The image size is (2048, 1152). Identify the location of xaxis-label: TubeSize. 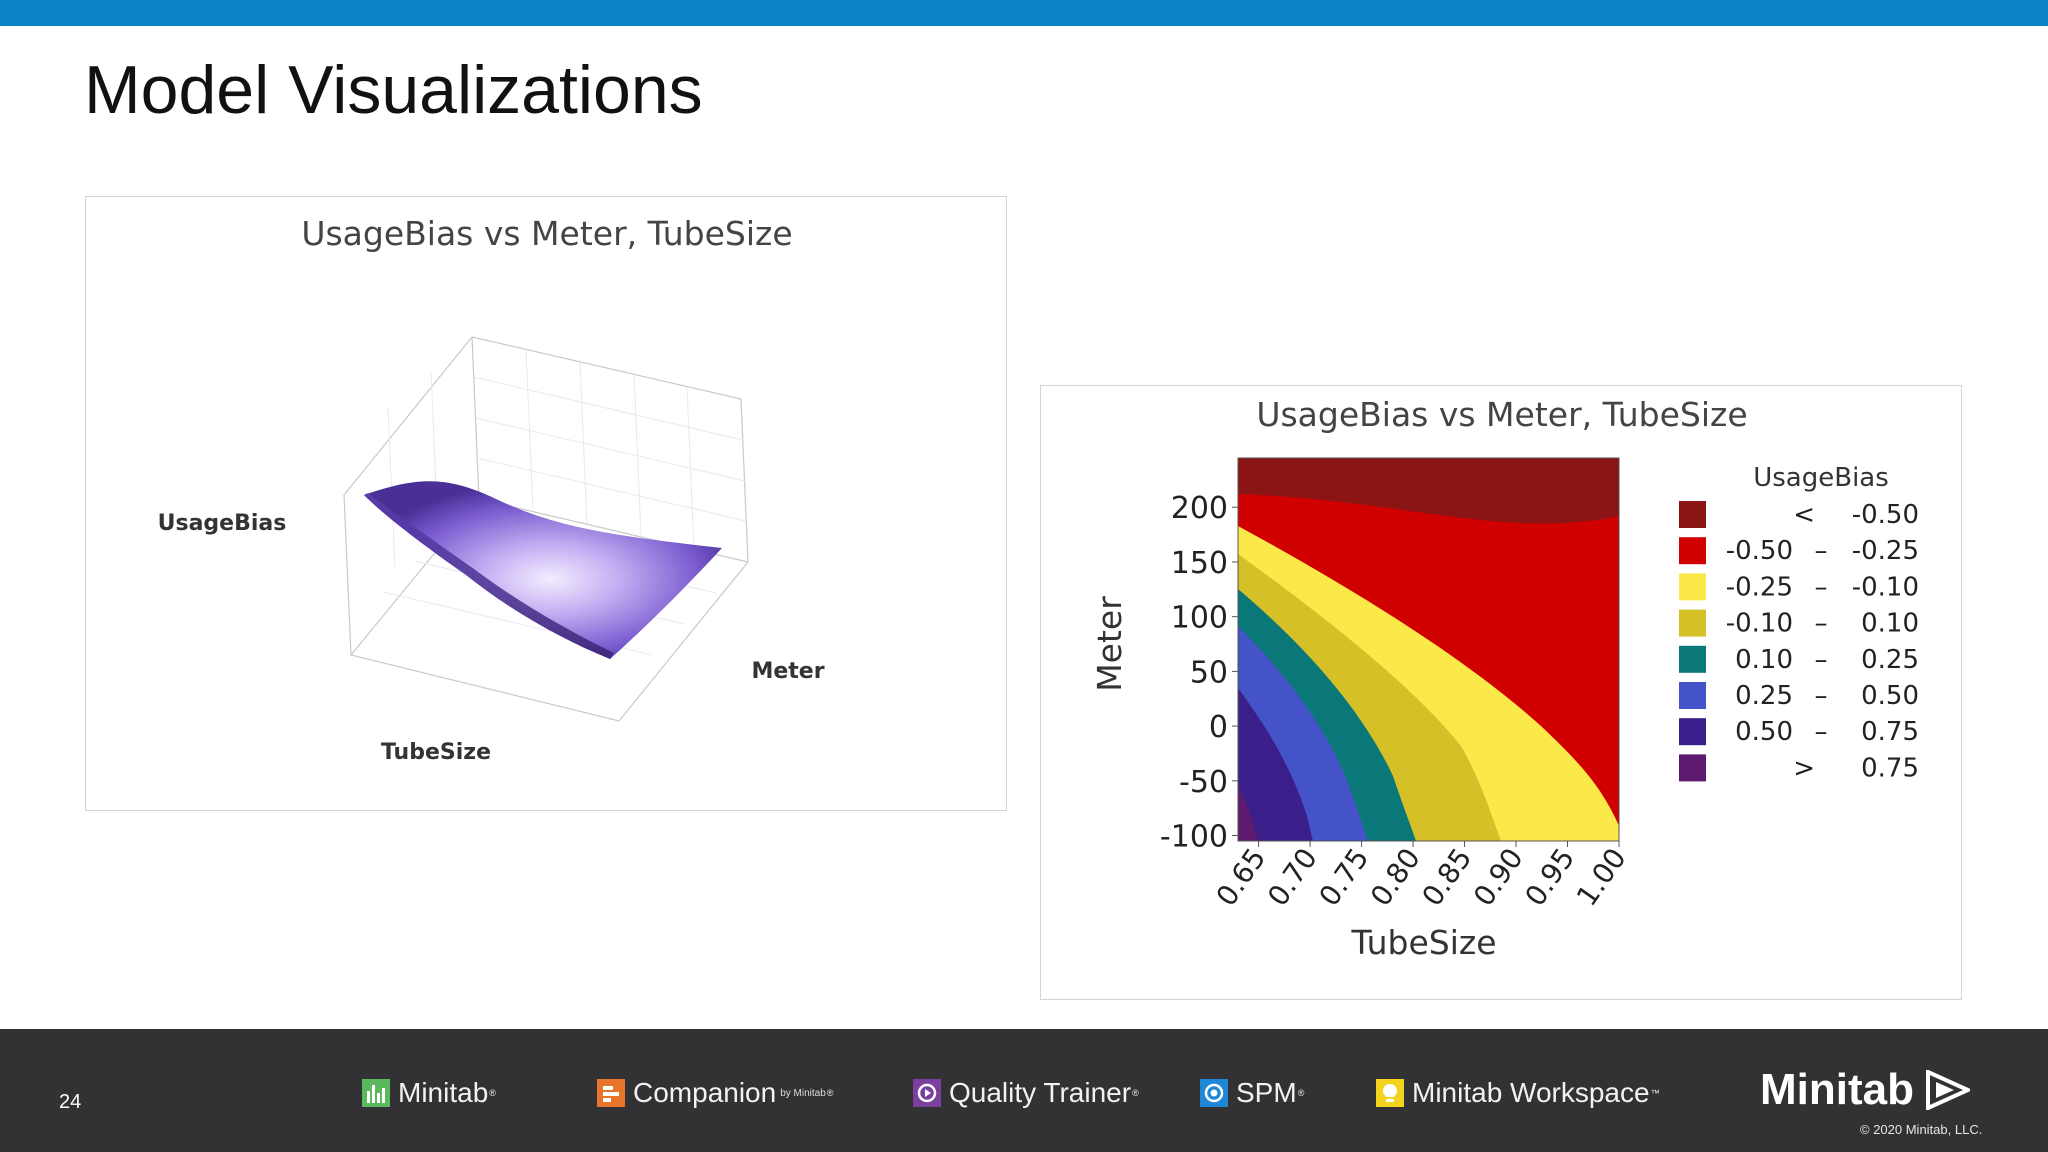
(436, 752).